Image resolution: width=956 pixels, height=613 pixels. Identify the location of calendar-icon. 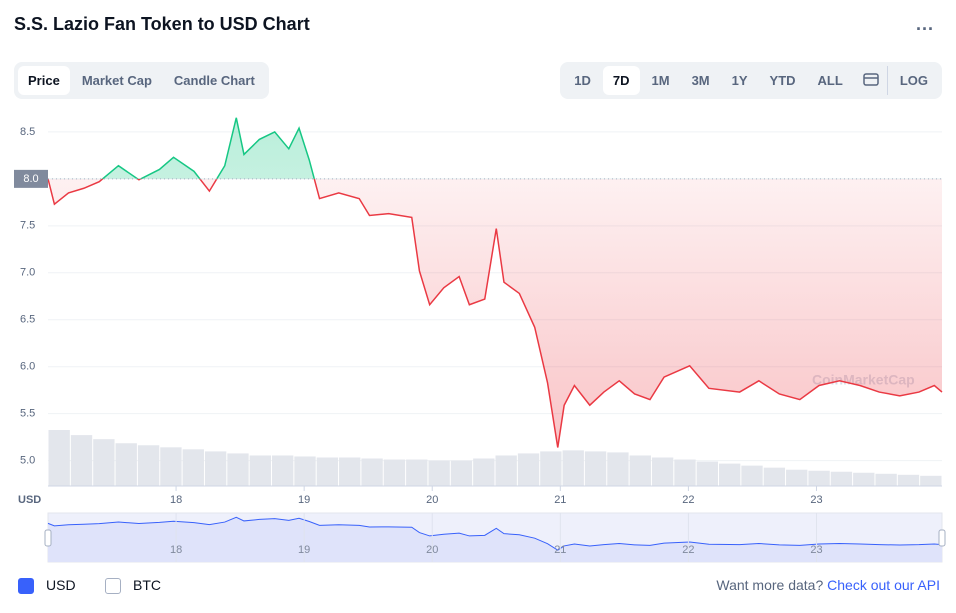
(871, 80).